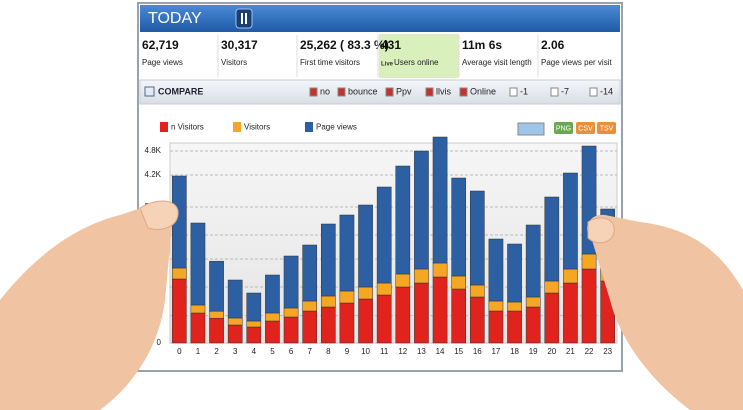 The width and height of the screenshot is (743, 410). What do you see at coordinates (477, 351) in the screenshot?
I see `x-tick-label: 16` at bounding box center [477, 351].